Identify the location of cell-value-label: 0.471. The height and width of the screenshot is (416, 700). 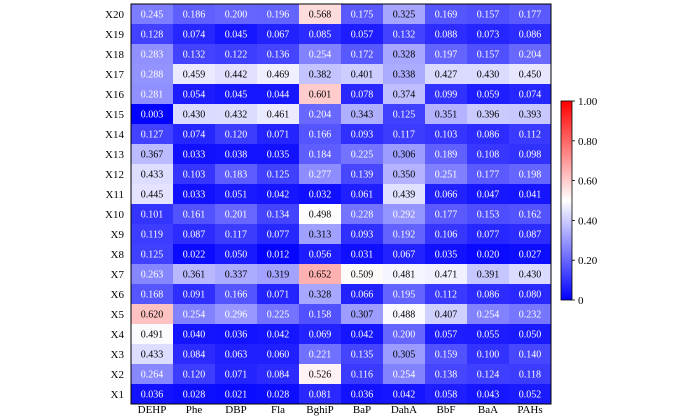
(446, 275).